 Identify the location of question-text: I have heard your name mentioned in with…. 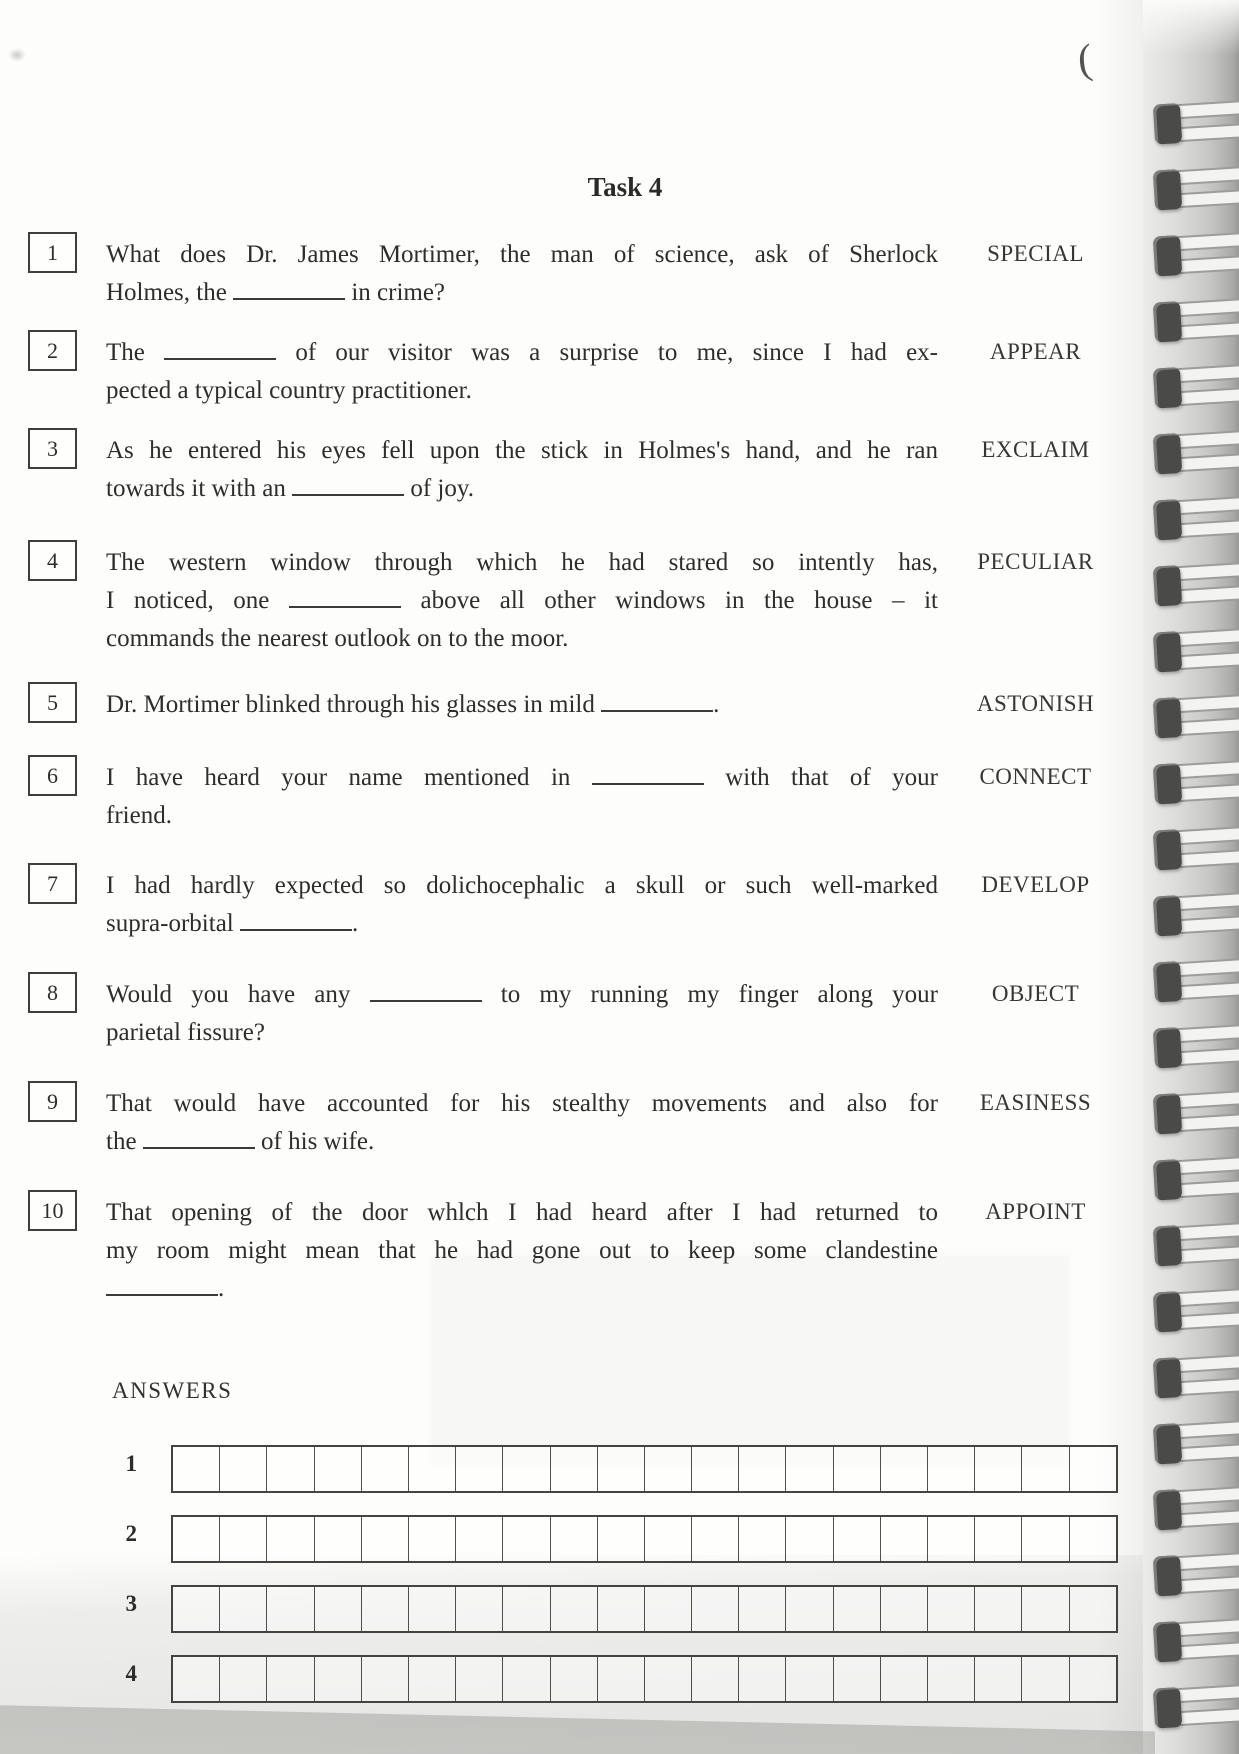
(522, 797).